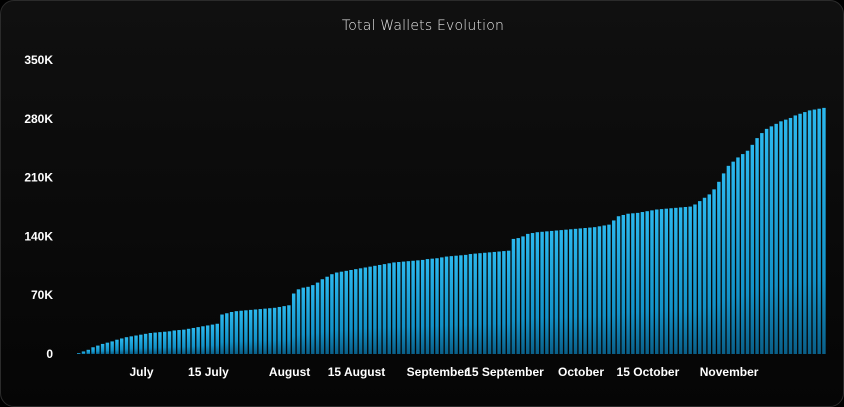  I want to click on x-tick-label: August, so click(289, 372).